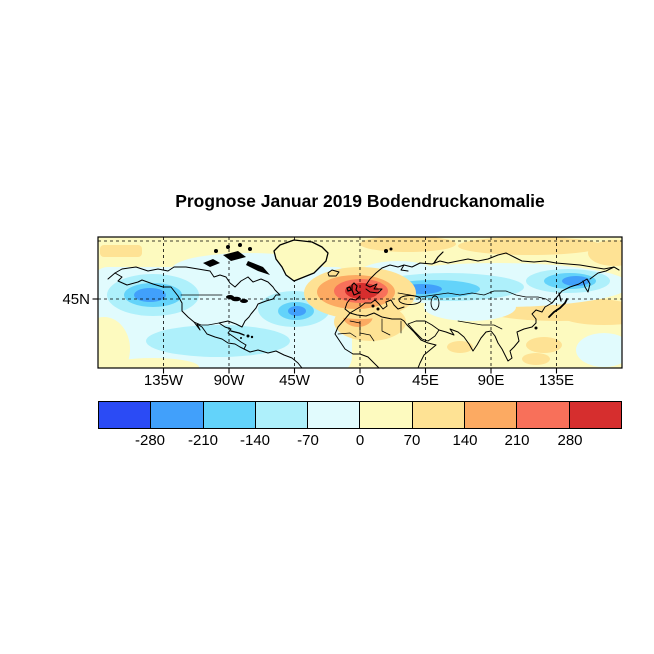 This screenshot has height=654, width=654. Describe the element at coordinates (370, 291) in the screenshot. I see `arctic-islands` at that location.